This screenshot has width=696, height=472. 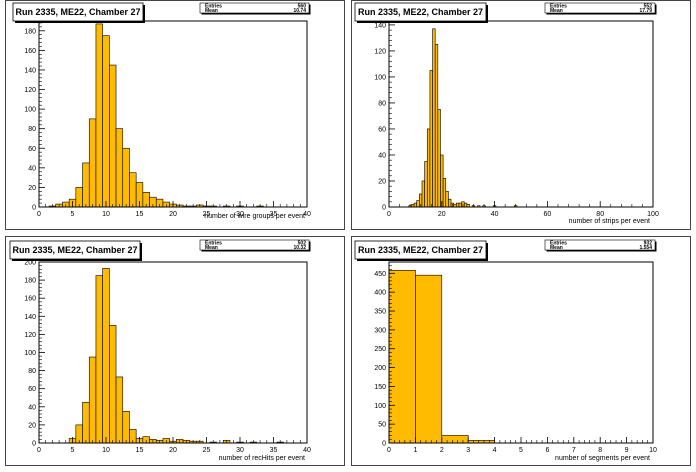 I want to click on x-axis-label: number of segments per event, so click(x=602, y=458).